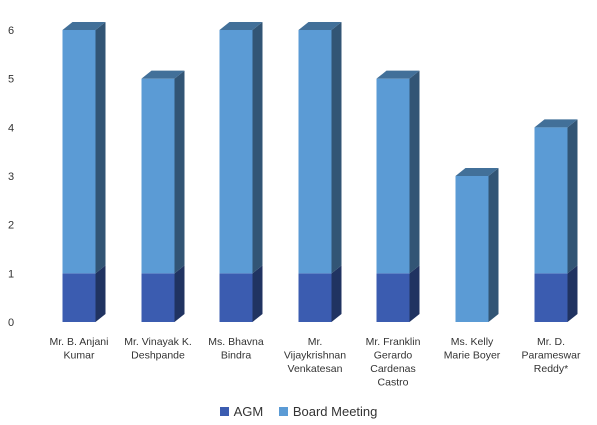 This screenshot has height=425, width=597. What do you see at coordinates (393, 362) in the screenshot?
I see `x-category-label: Mr. Franklin Gerardo Cardenas Castro` at bounding box center [393, 362].